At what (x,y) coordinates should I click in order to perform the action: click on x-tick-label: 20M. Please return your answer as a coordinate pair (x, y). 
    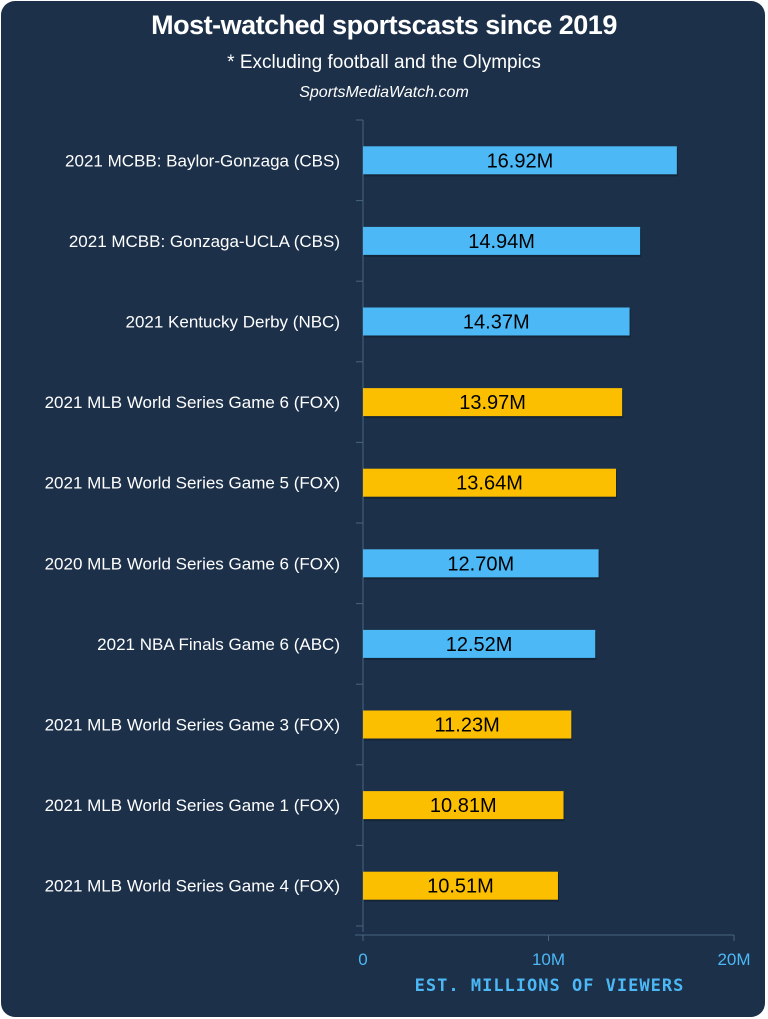
    Looking at the image, I should click on (733, 959).